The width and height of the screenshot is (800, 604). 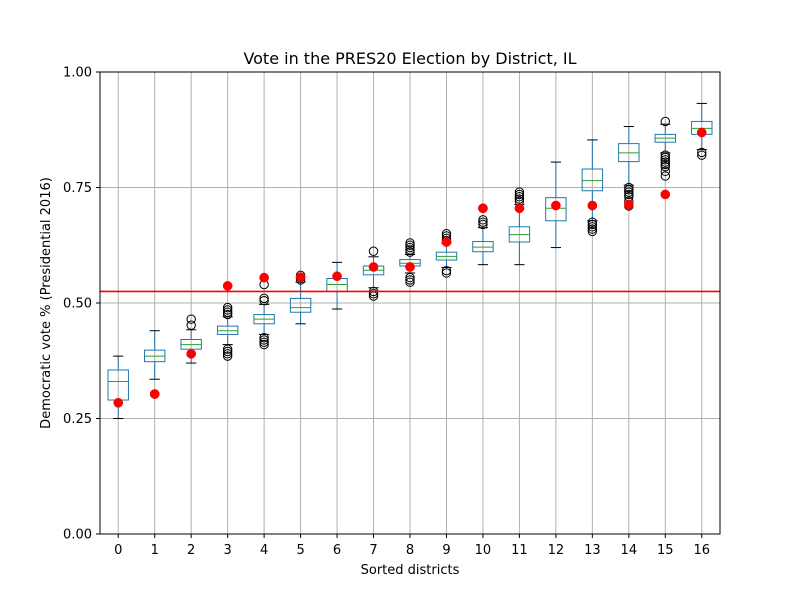 I want to click on x-tick-label: 2, so click(x=191, y=550).